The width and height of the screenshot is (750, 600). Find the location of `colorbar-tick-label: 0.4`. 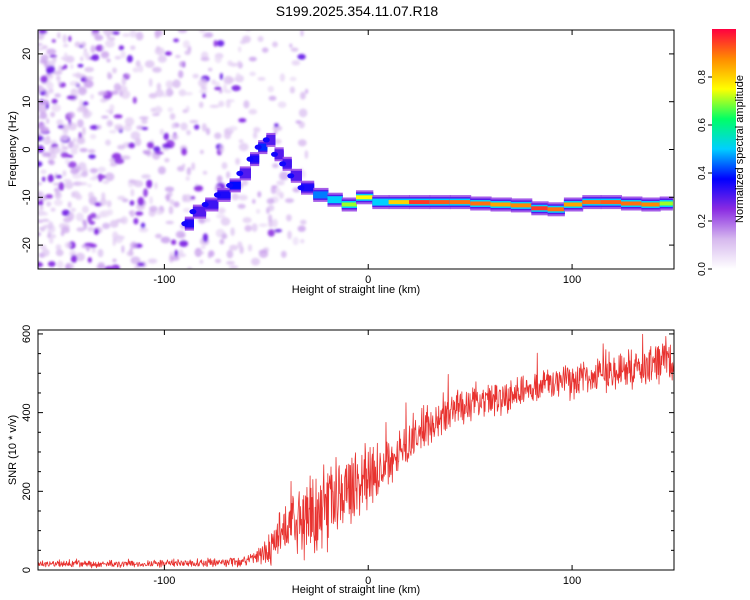

colorbar-tick-label: 0.4 is located at coordinates (702, 173).